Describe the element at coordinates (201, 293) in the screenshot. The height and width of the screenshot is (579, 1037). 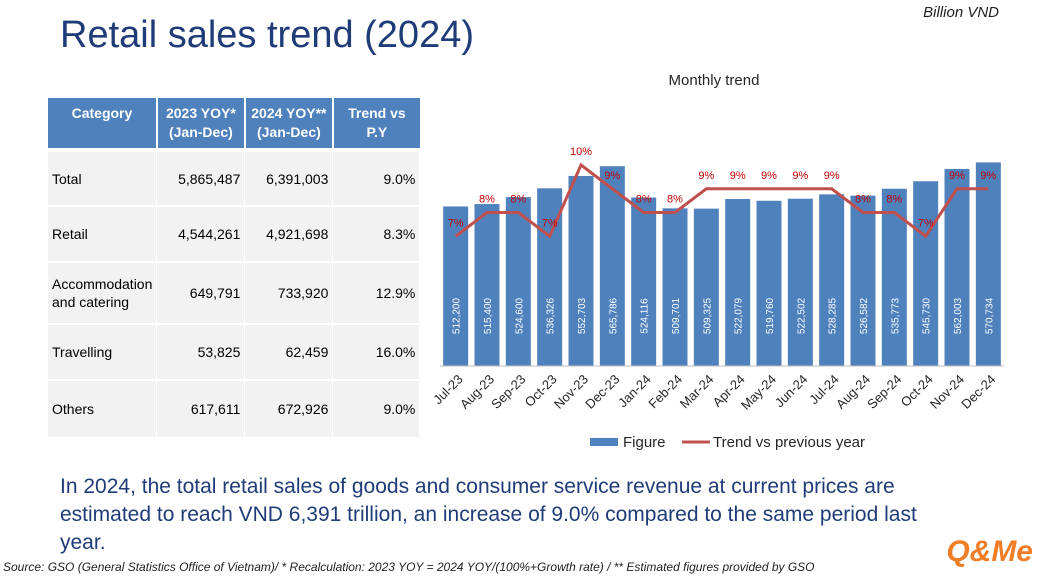
I see `cell-2023: 649,791` at that location.